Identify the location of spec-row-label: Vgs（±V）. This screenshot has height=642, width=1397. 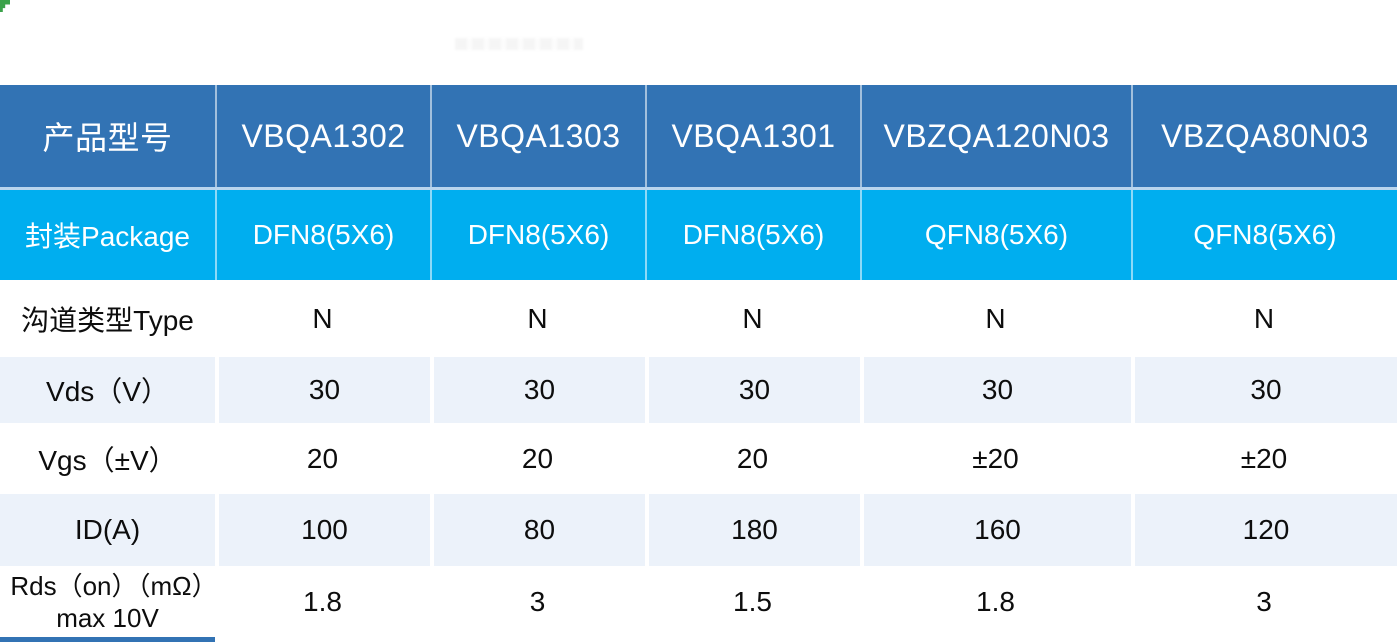
(107, 460).